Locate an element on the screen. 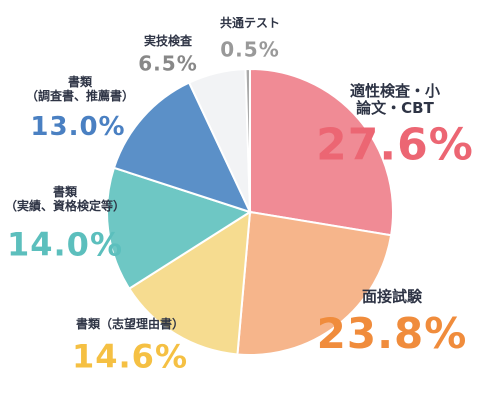  value-label: 27.6% is located at coordinates (395, 145).